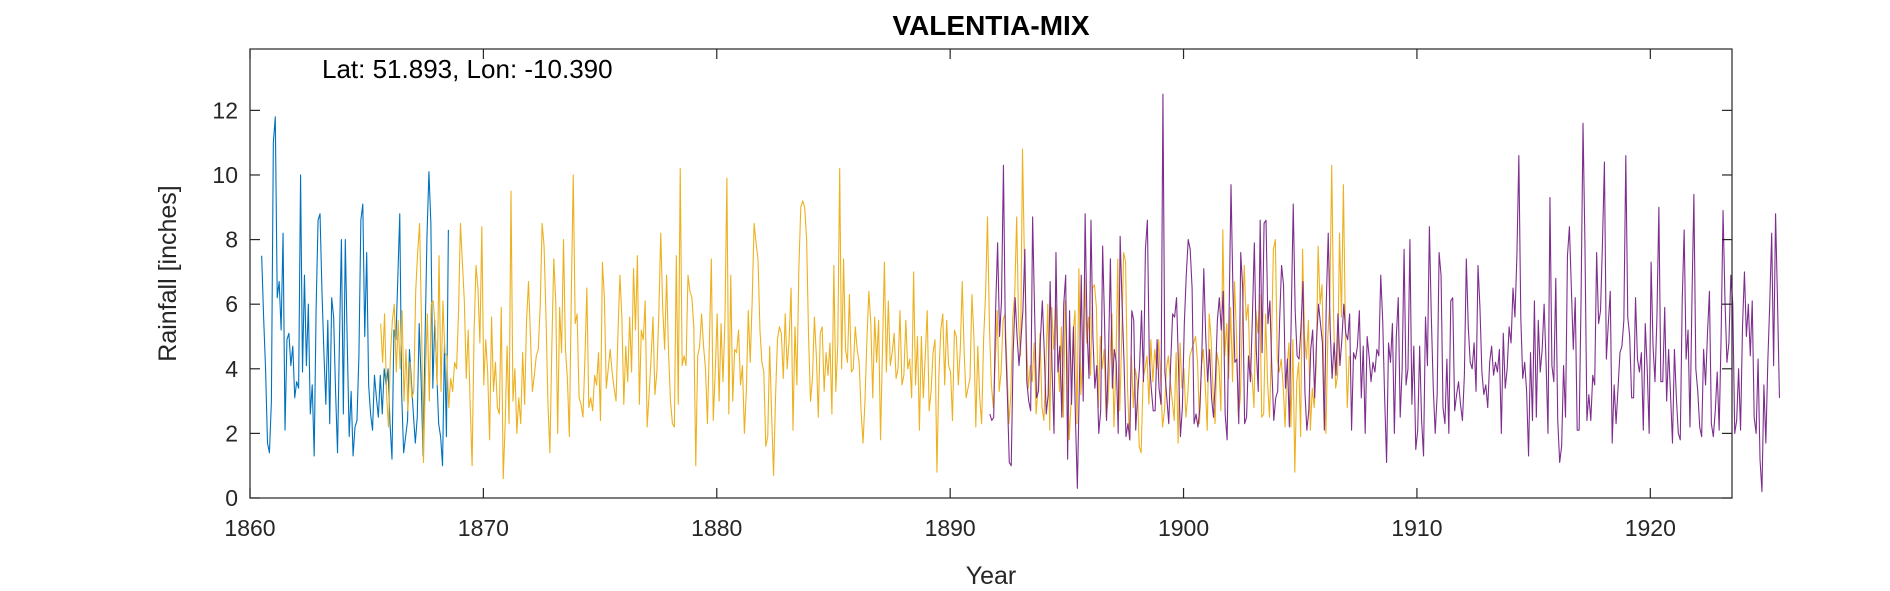 This screenshot has width=1890, height=591. Describe the element at coordinates (1416, 528) in the screenshot. I see `x-tick-label: 1910` at that location.